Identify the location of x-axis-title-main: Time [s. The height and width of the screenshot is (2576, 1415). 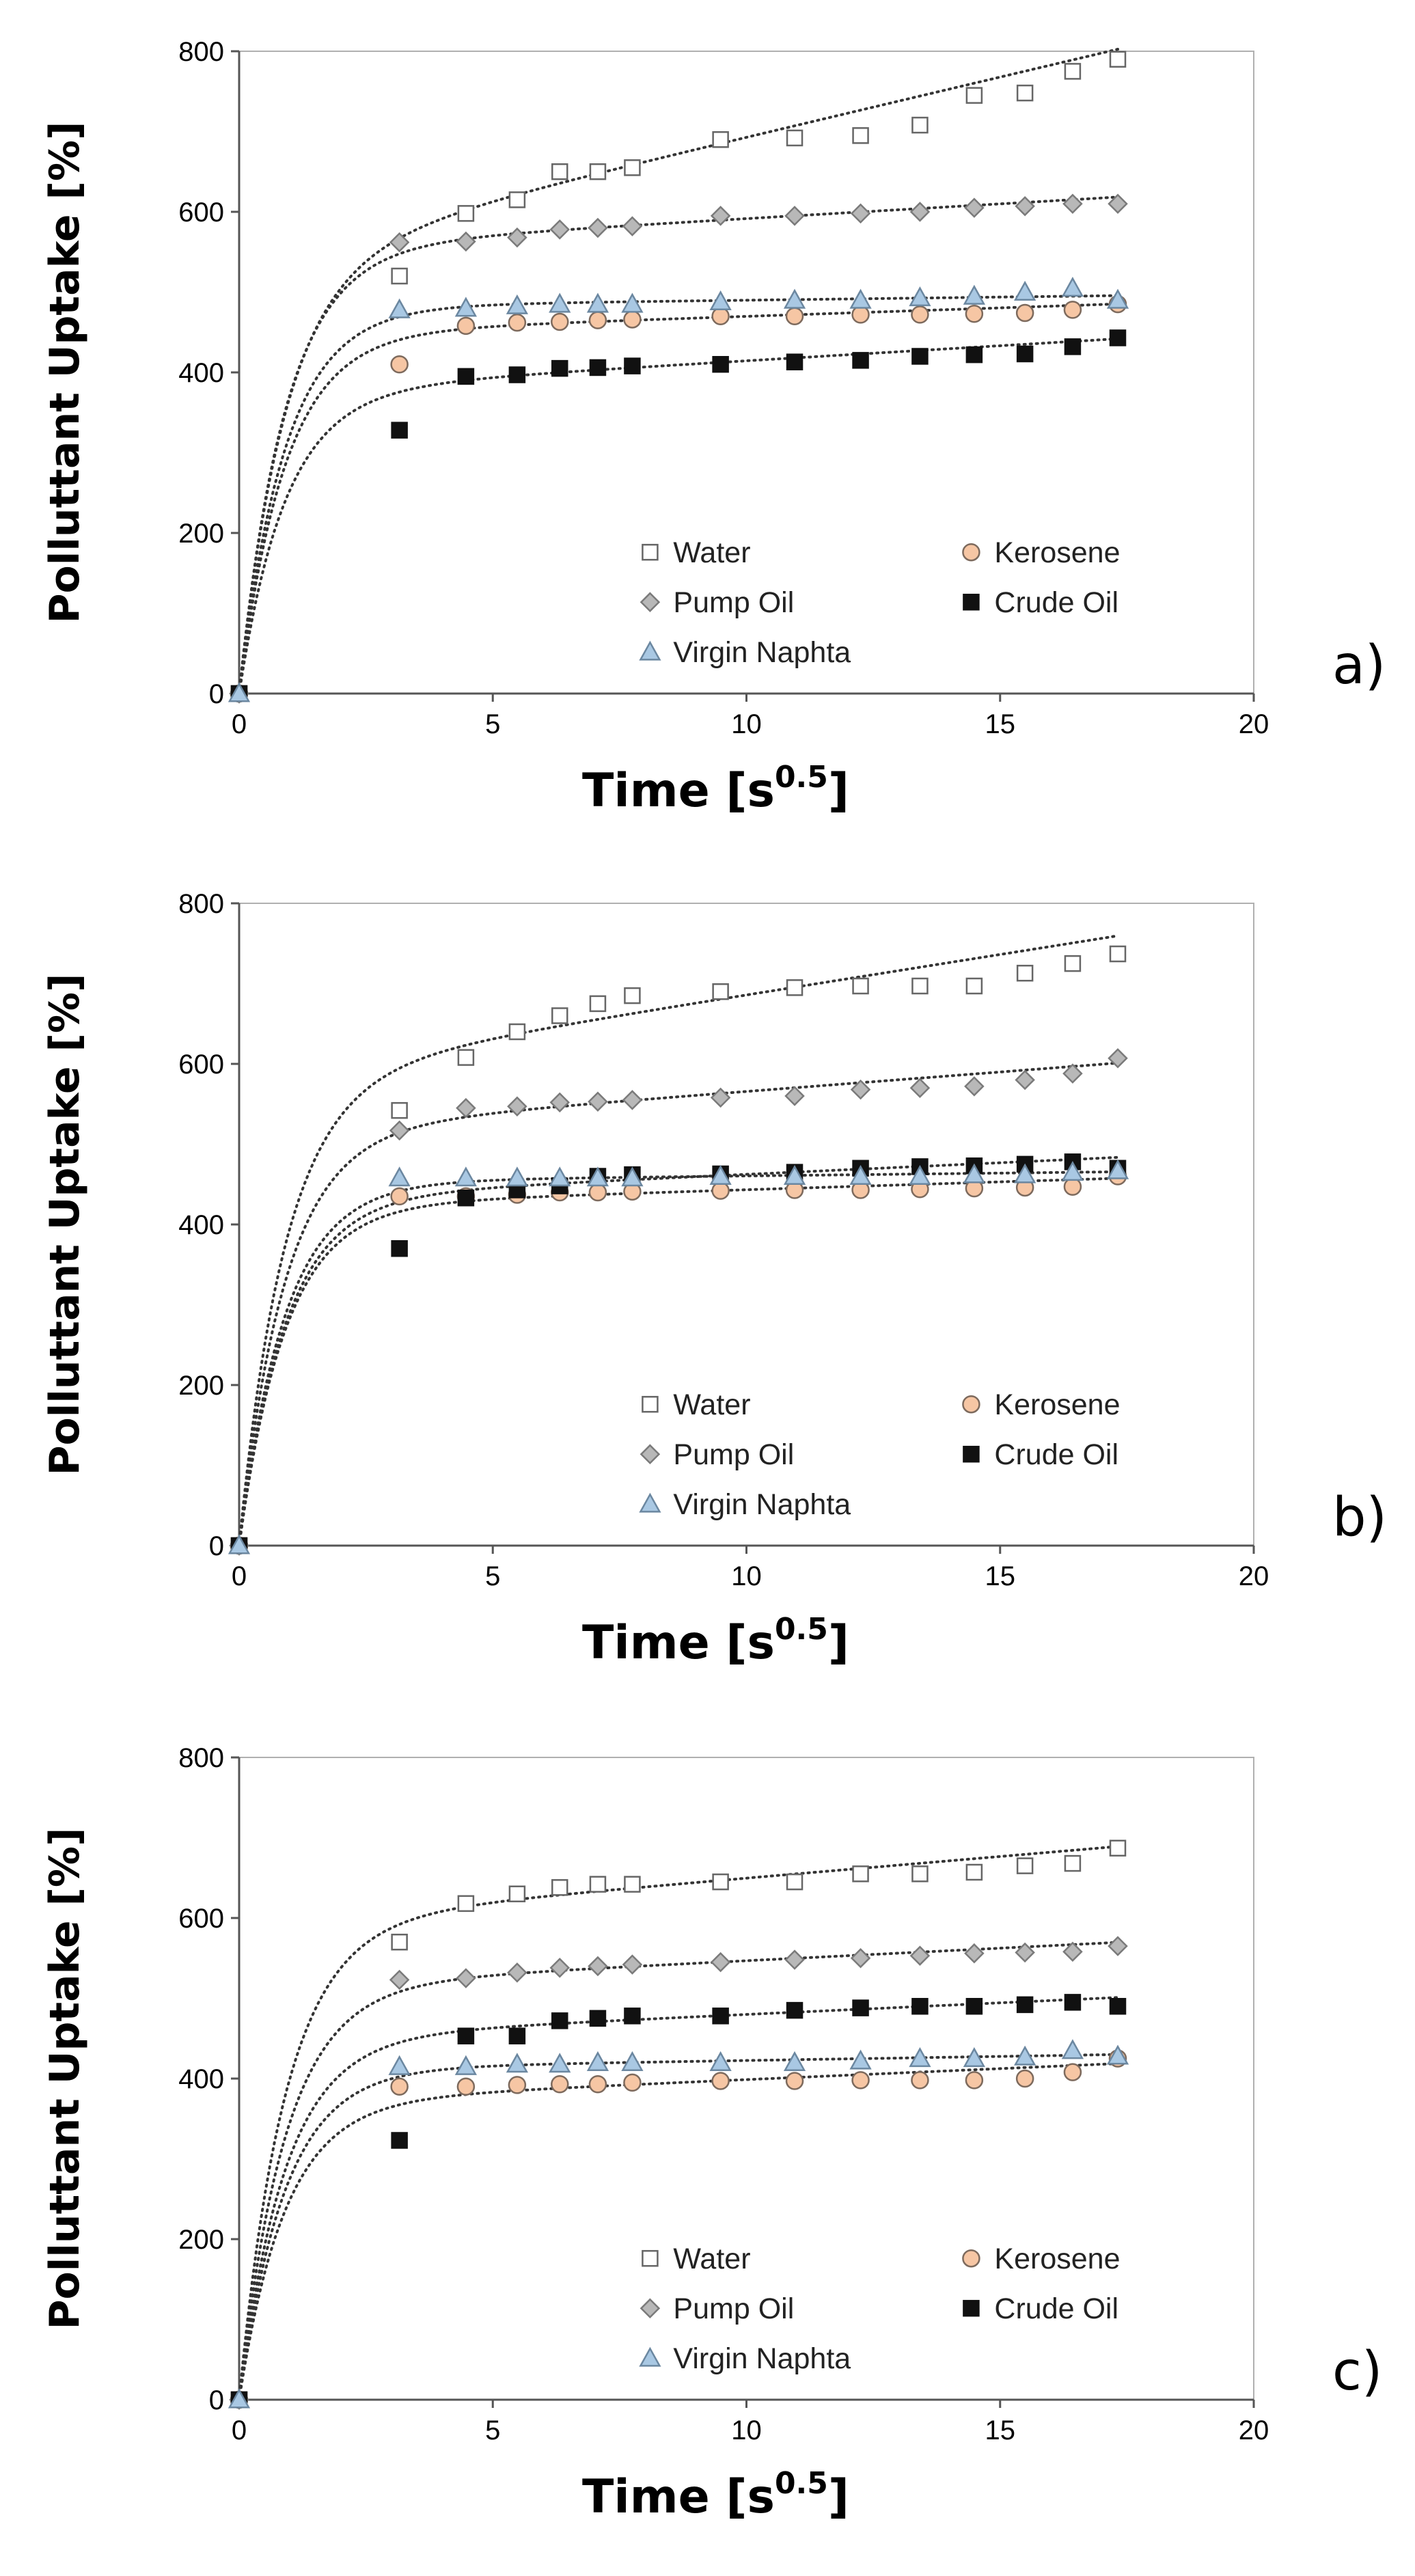
(678, 791).